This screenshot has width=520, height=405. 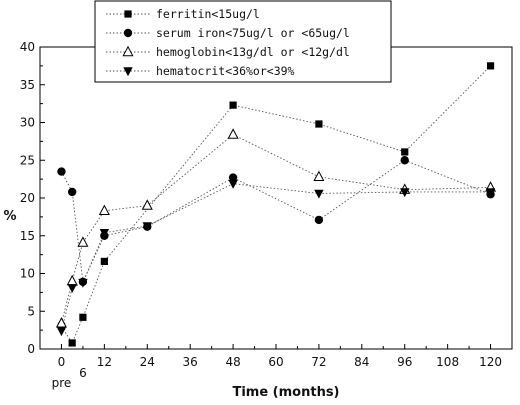 What do you see at coordinates (285, 392) in the screenshot?
I see `x-axis-title: Time (months)` at bounding box center [285, 392].